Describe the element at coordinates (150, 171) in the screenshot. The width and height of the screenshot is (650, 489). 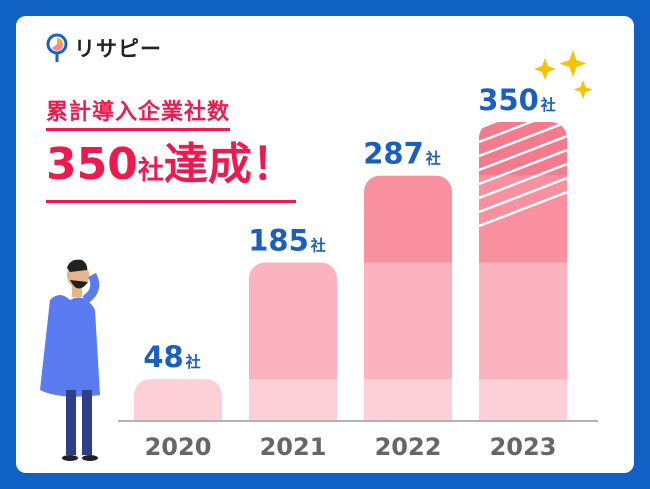
I see `headline-unit: 社` at that location.